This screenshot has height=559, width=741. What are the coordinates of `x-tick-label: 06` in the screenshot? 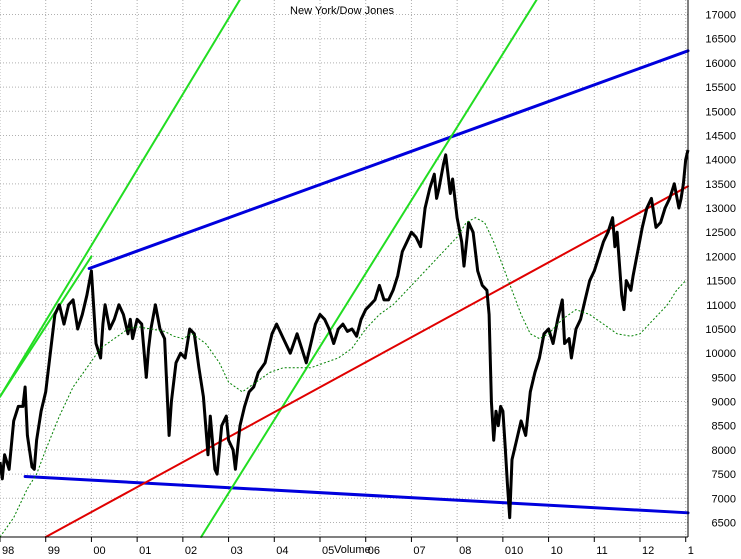 It's located at (374, 551).